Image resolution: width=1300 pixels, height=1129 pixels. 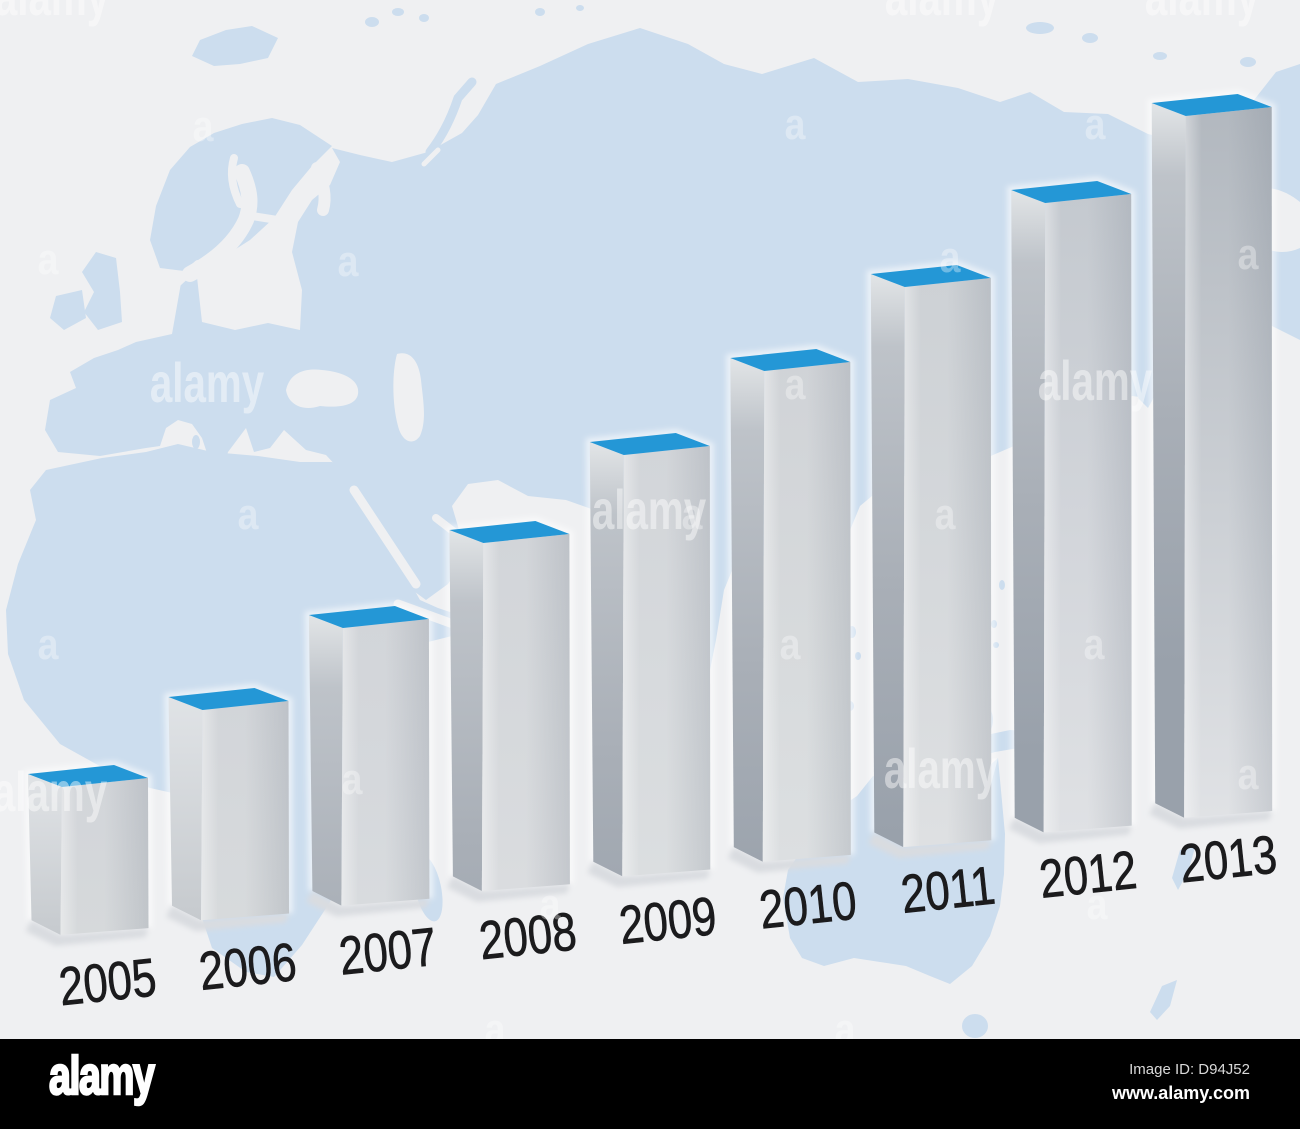 I want to click on svg-text: 2008, so click(x=527, y=936).